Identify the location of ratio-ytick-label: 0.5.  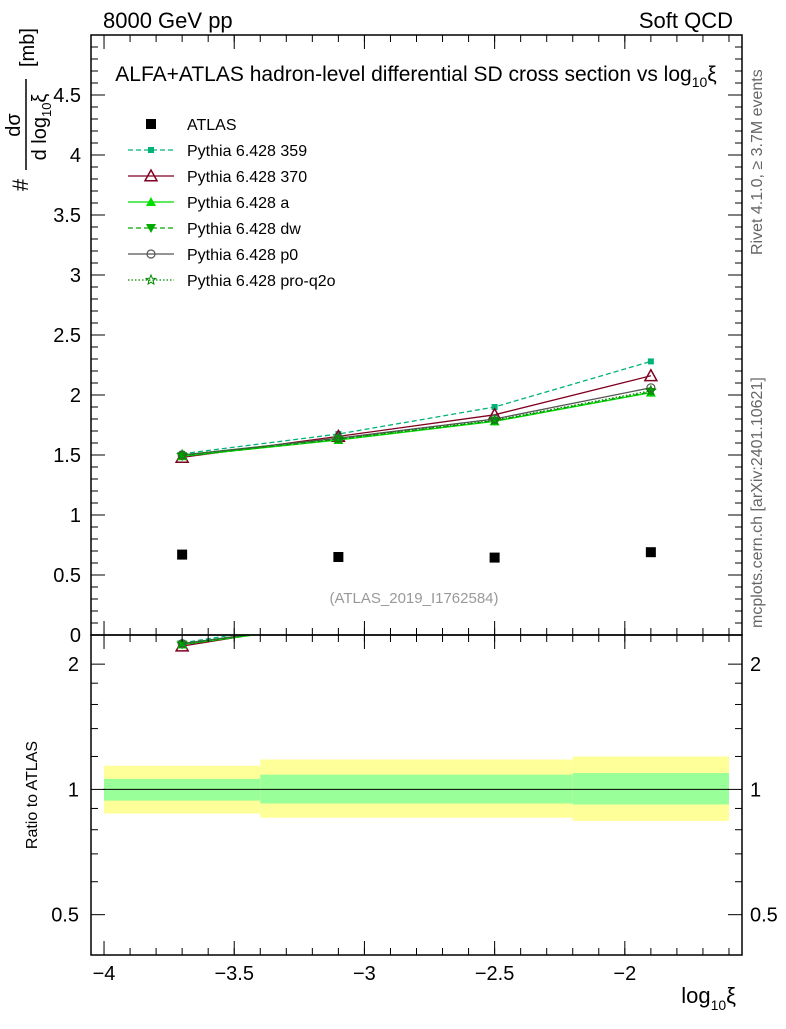
(65, 916).